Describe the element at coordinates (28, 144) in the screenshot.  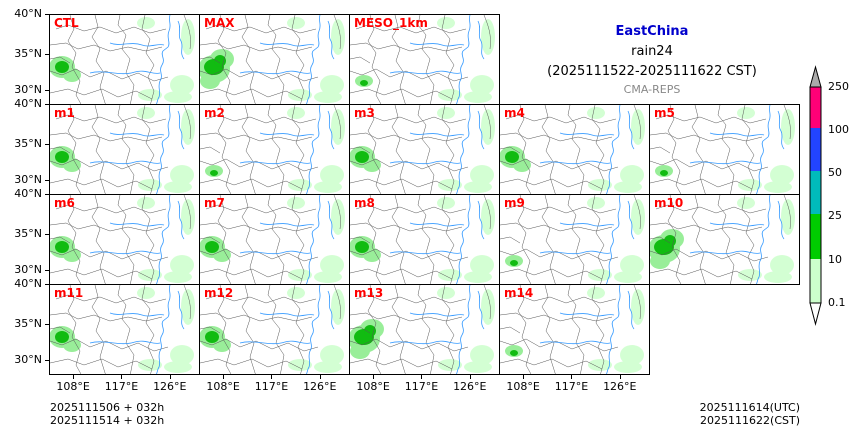
I see `lat-label: 35°N` at that location.